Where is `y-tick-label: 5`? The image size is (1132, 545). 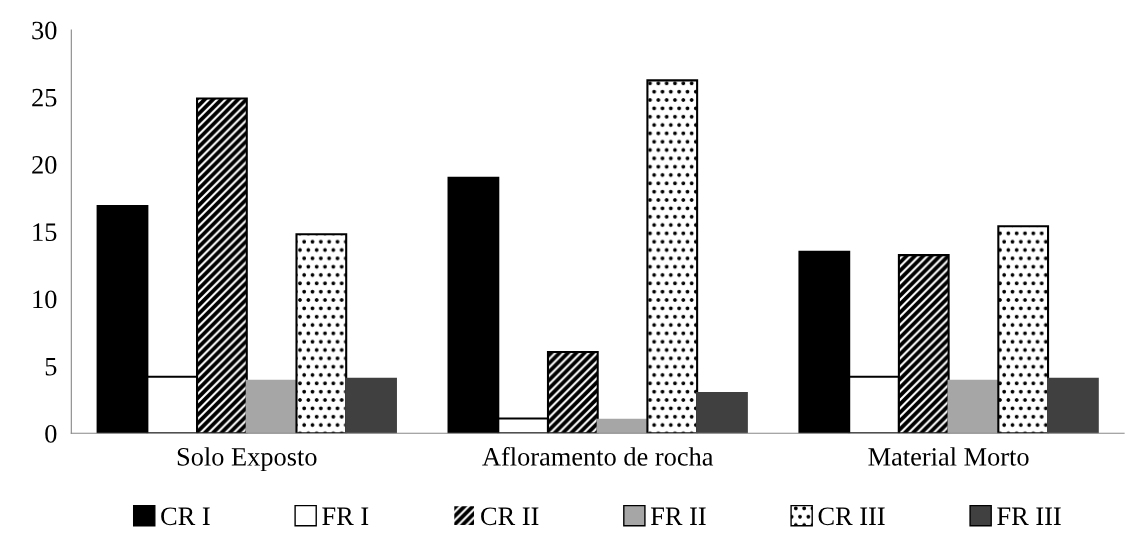
y-tick-label: 5 is located at coordinates (51, 366).